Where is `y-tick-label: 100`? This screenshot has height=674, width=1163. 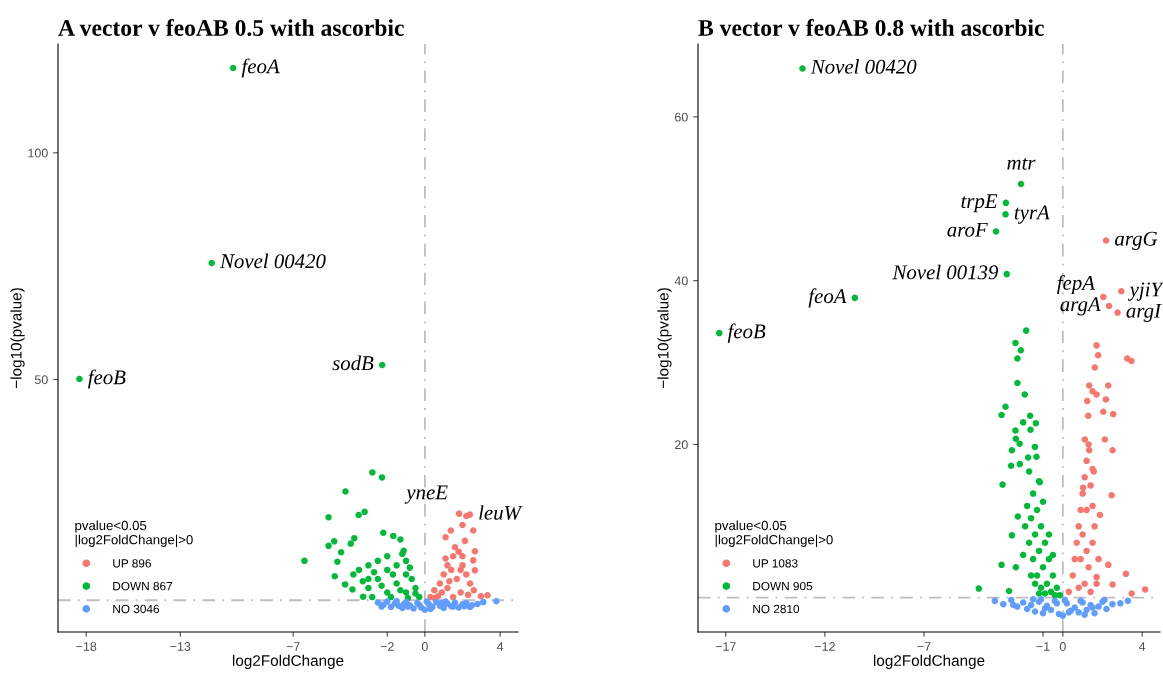 y-tick-label: 100 is located at coordinates (38, 153).